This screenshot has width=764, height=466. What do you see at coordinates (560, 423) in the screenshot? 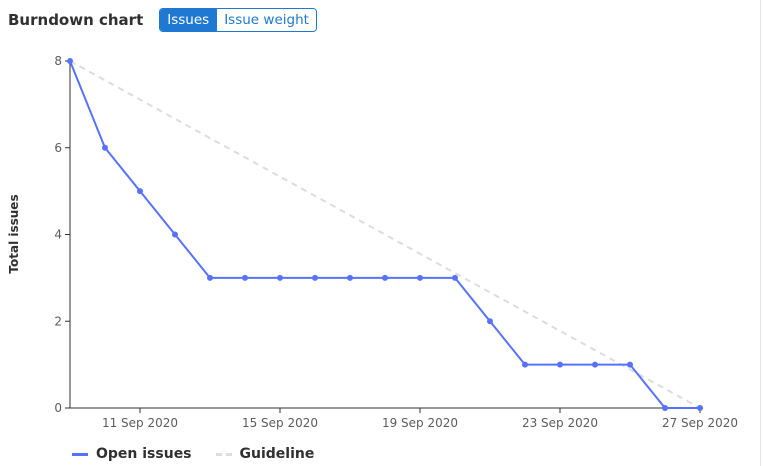
I see `x-tick-label: 23 Sep 2020` at bounding box center [560, 423].